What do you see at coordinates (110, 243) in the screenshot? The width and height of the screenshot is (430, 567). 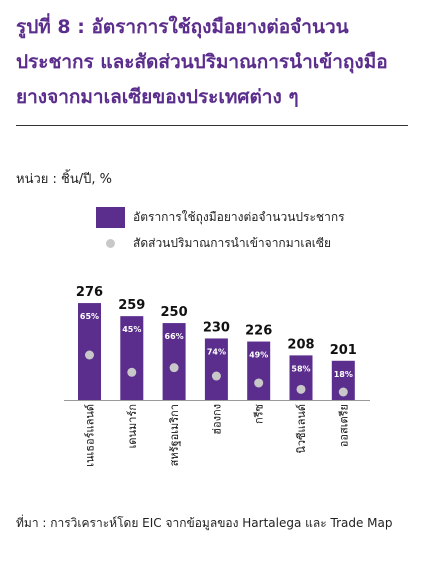 I see `legend-dot-swatch` at bounding box center [110, 243].